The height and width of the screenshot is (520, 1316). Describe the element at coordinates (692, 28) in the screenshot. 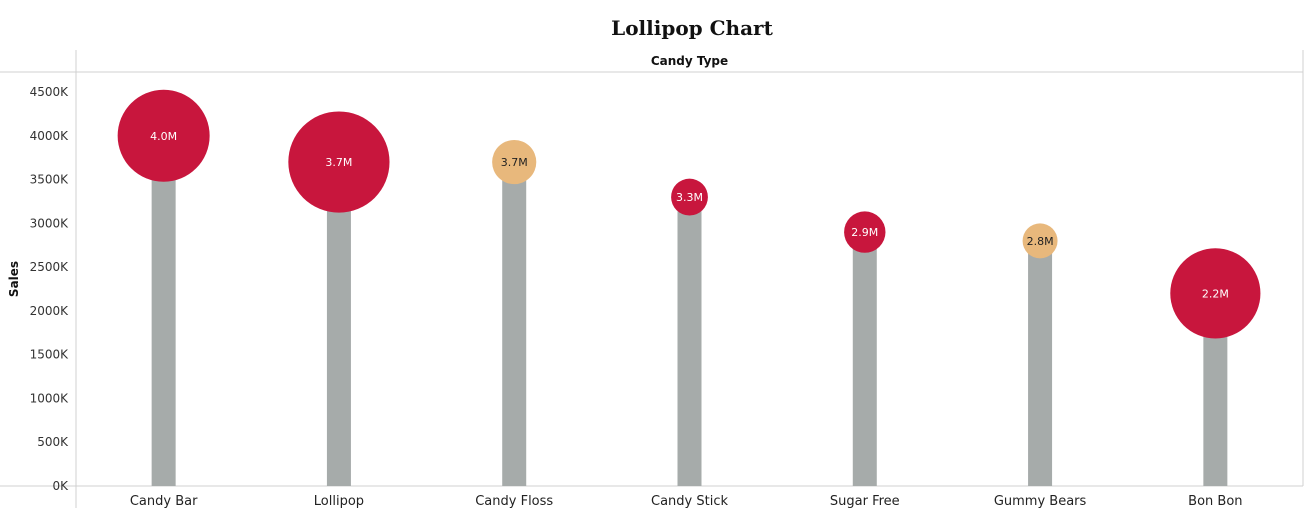

I see `chart-title: Lollipop Chart` at that location.